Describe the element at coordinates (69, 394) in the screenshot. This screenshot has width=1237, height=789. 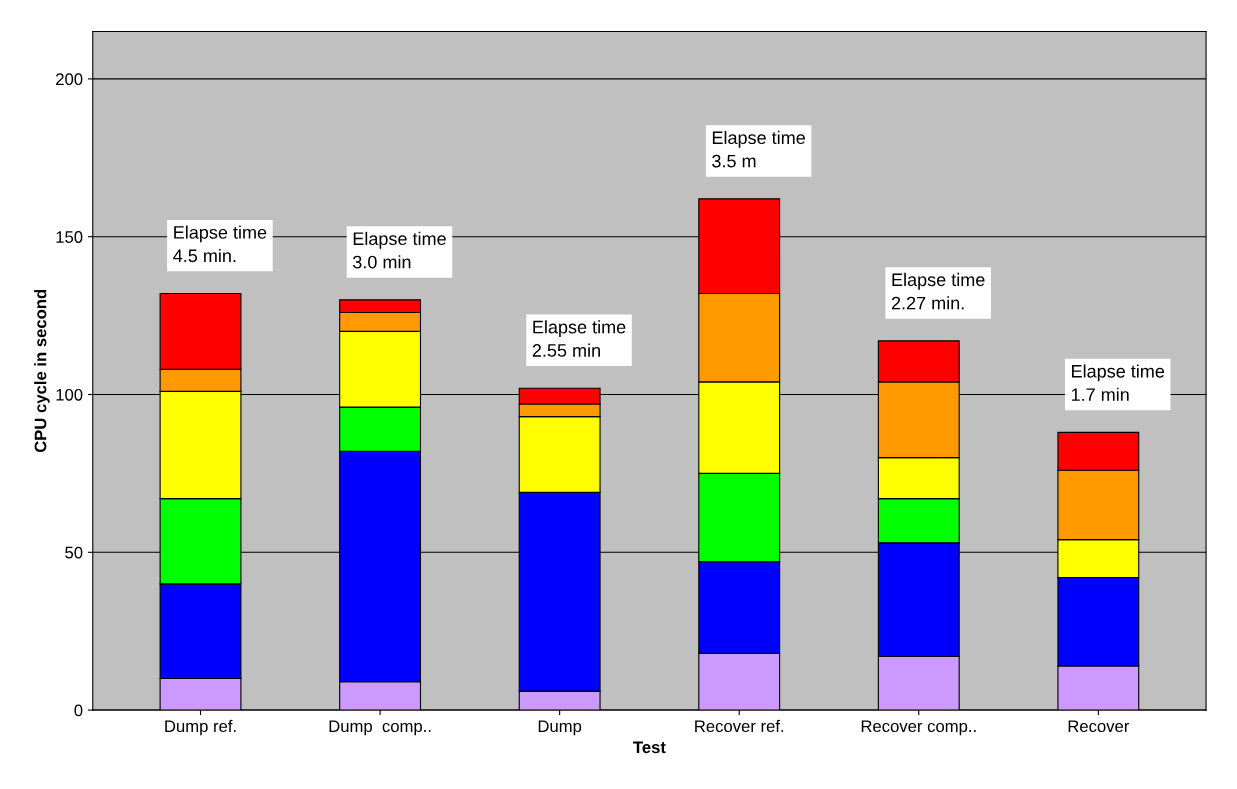
I see `y-tick-label: 100` at that location.